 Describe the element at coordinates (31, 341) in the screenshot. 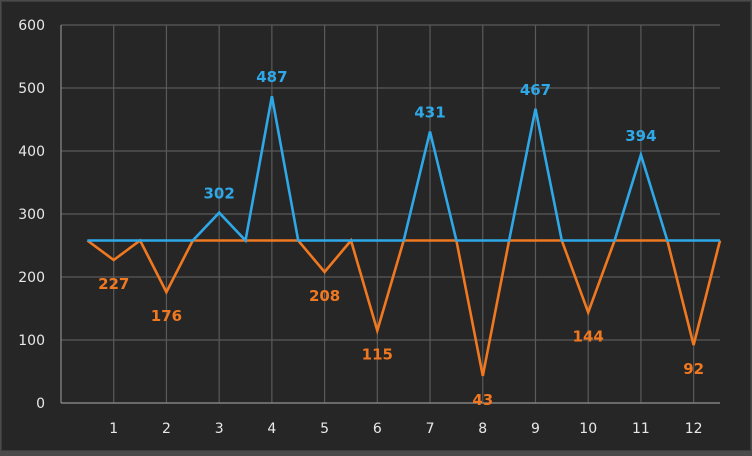

I see `y-tick-label: 100` at that location.